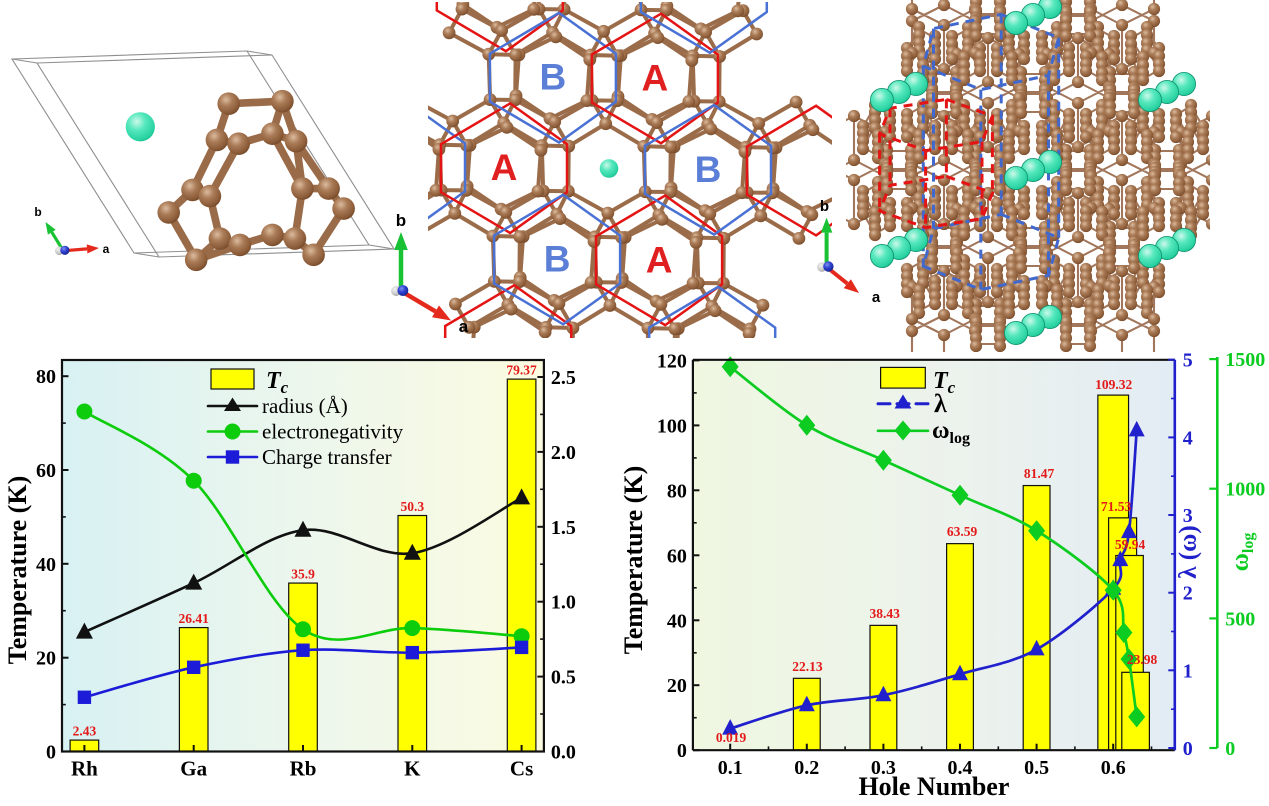 The width and height of the screenshot is (1269, 806). What do you see at coordinates (563, 603) in the screenshot?
I see `svg-text: 1.0` at bounding box center [563, 603].